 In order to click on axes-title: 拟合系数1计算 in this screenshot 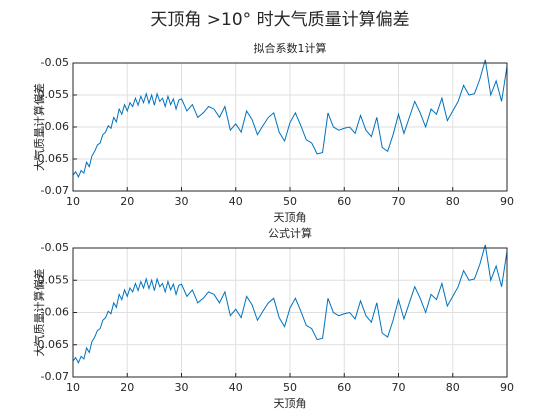, I will do `click(290, 48)`.